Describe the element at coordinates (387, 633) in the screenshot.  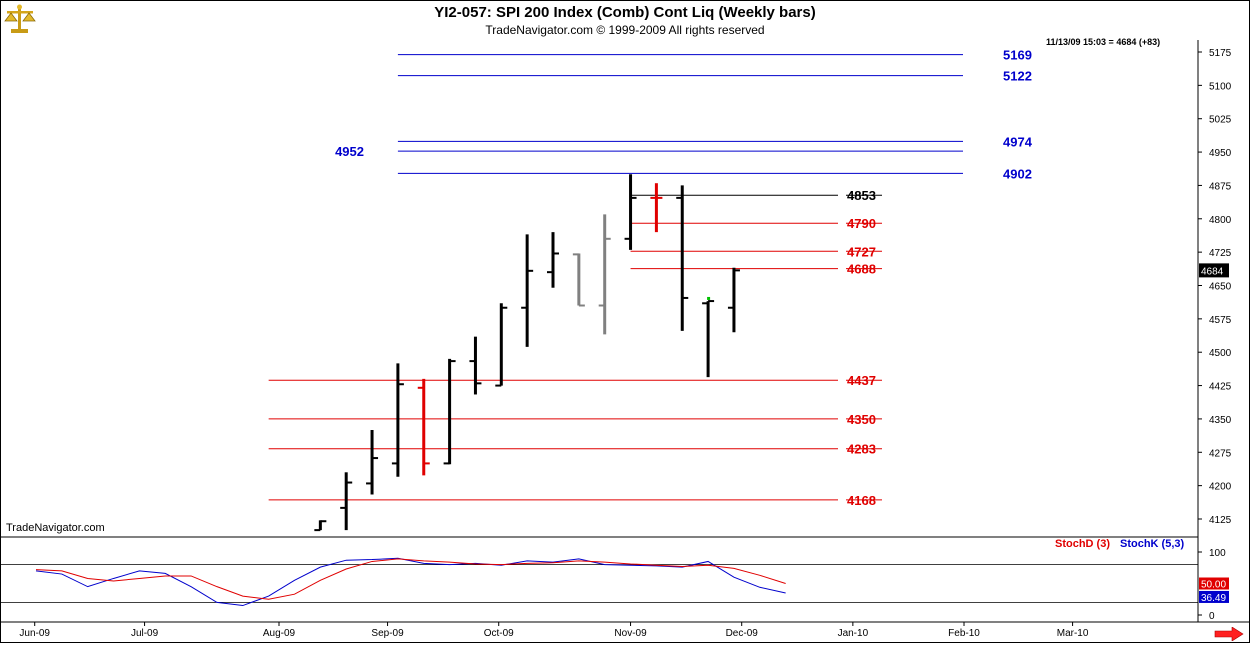
I see `time-tick-label: Sep-09` at that location.